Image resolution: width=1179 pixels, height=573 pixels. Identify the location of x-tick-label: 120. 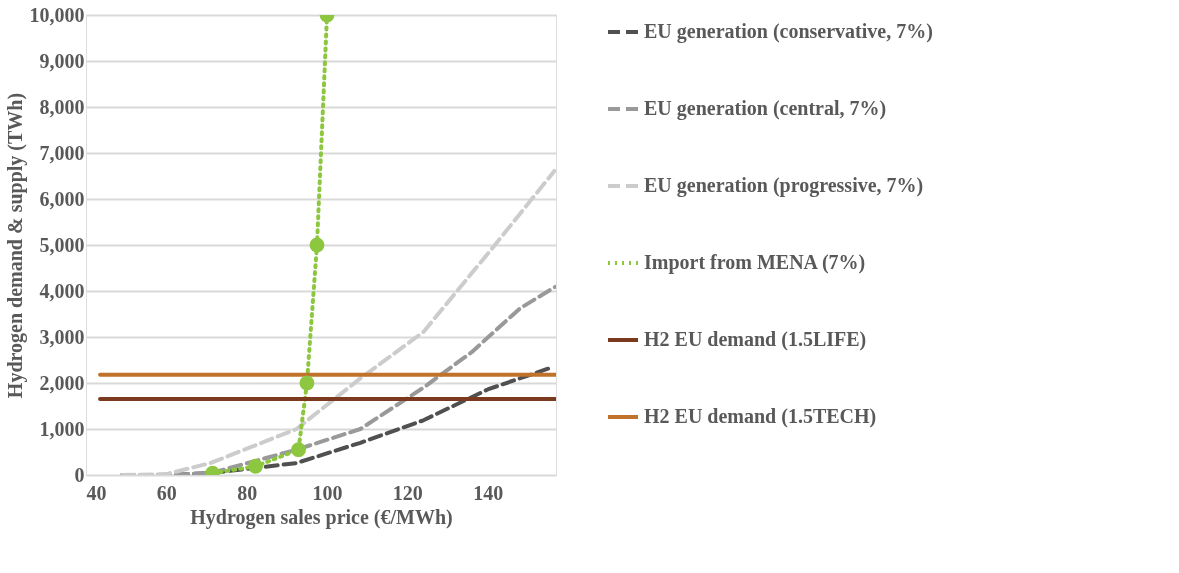
(407, 492).